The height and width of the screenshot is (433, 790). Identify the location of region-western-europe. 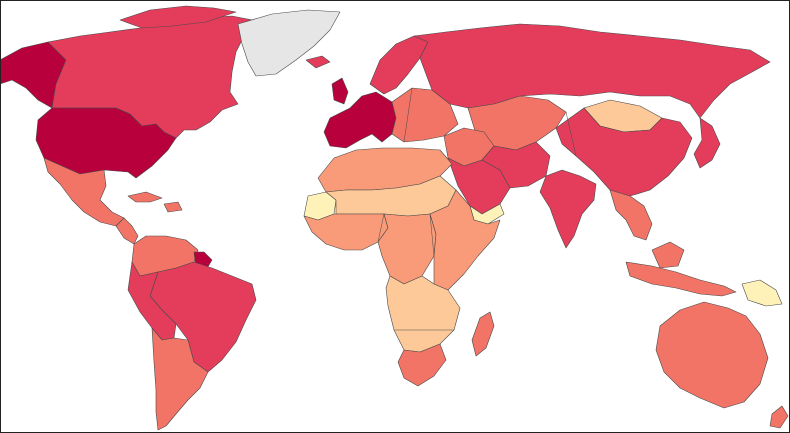
(360, 120).